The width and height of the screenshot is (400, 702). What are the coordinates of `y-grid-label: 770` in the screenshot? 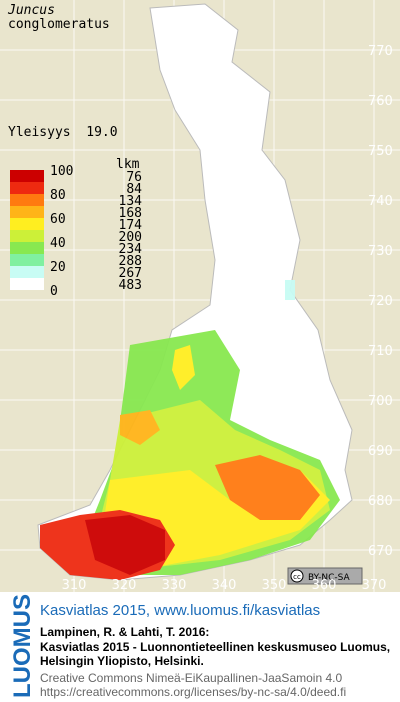 It's located at (380, 51).